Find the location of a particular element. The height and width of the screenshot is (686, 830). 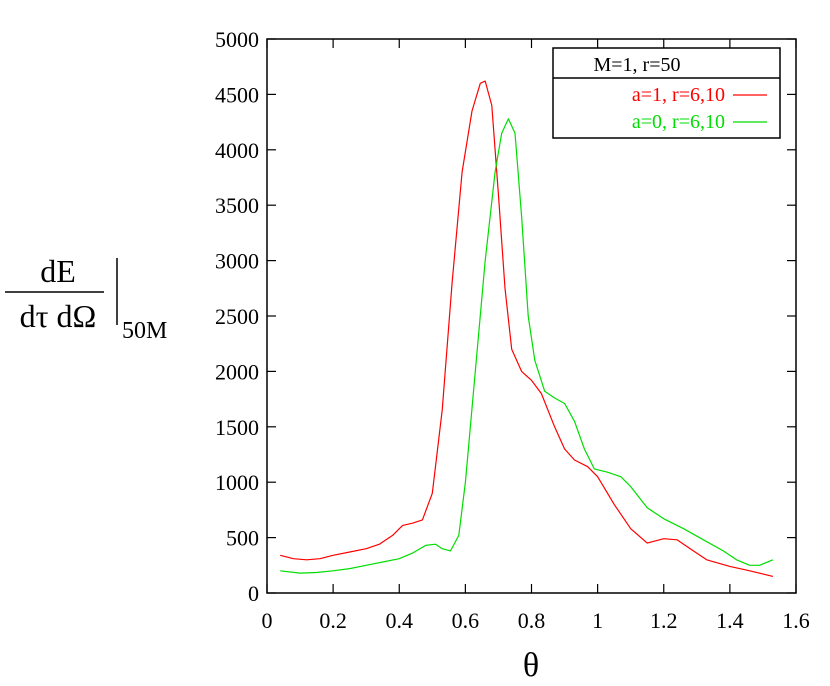

y-axis-label: dE dτ dΩ 50M is located at coordinates (86, 298).